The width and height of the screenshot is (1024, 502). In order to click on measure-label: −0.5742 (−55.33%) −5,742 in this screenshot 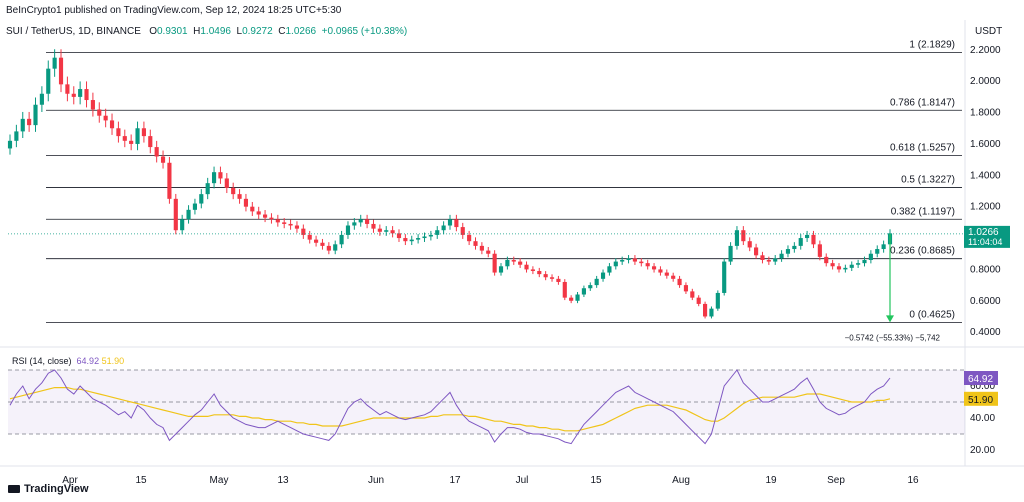, I will do `click(893, 337)`.